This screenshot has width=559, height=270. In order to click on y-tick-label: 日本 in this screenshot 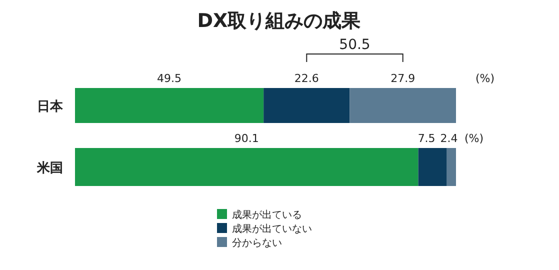, I will do `click(50, 107)`.